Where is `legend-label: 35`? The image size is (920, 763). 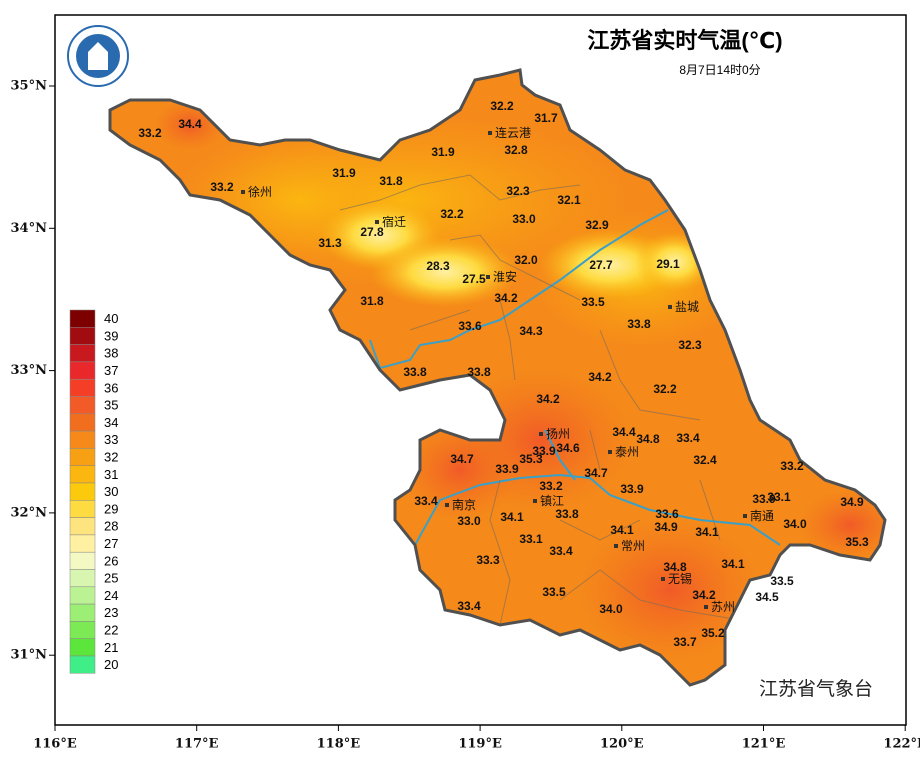 legend-label: 35 is located at coordinates (111, 405).